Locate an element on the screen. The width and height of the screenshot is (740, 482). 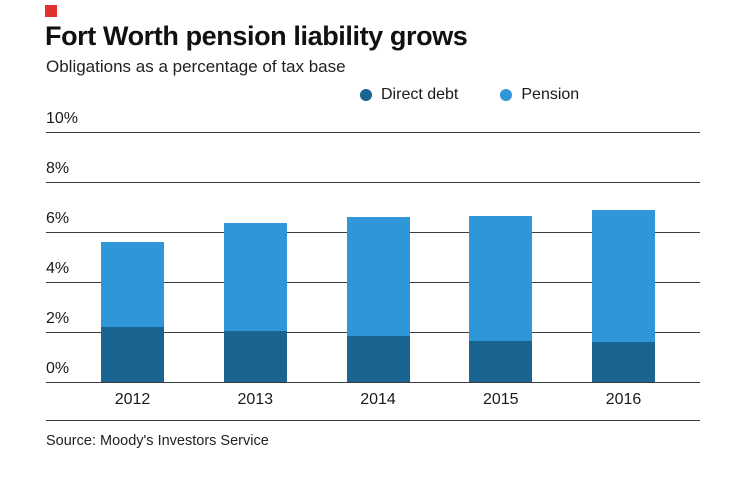
y-axis-tick-label: 8% is located at coordinates (61, 169).